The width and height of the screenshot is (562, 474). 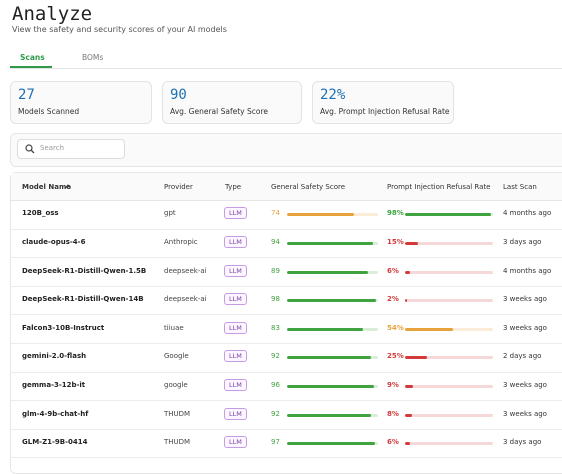 What do you see at coordinates (31, 67) in the screenshot?
I see `tab-underline` at bounding box center [31, 67].